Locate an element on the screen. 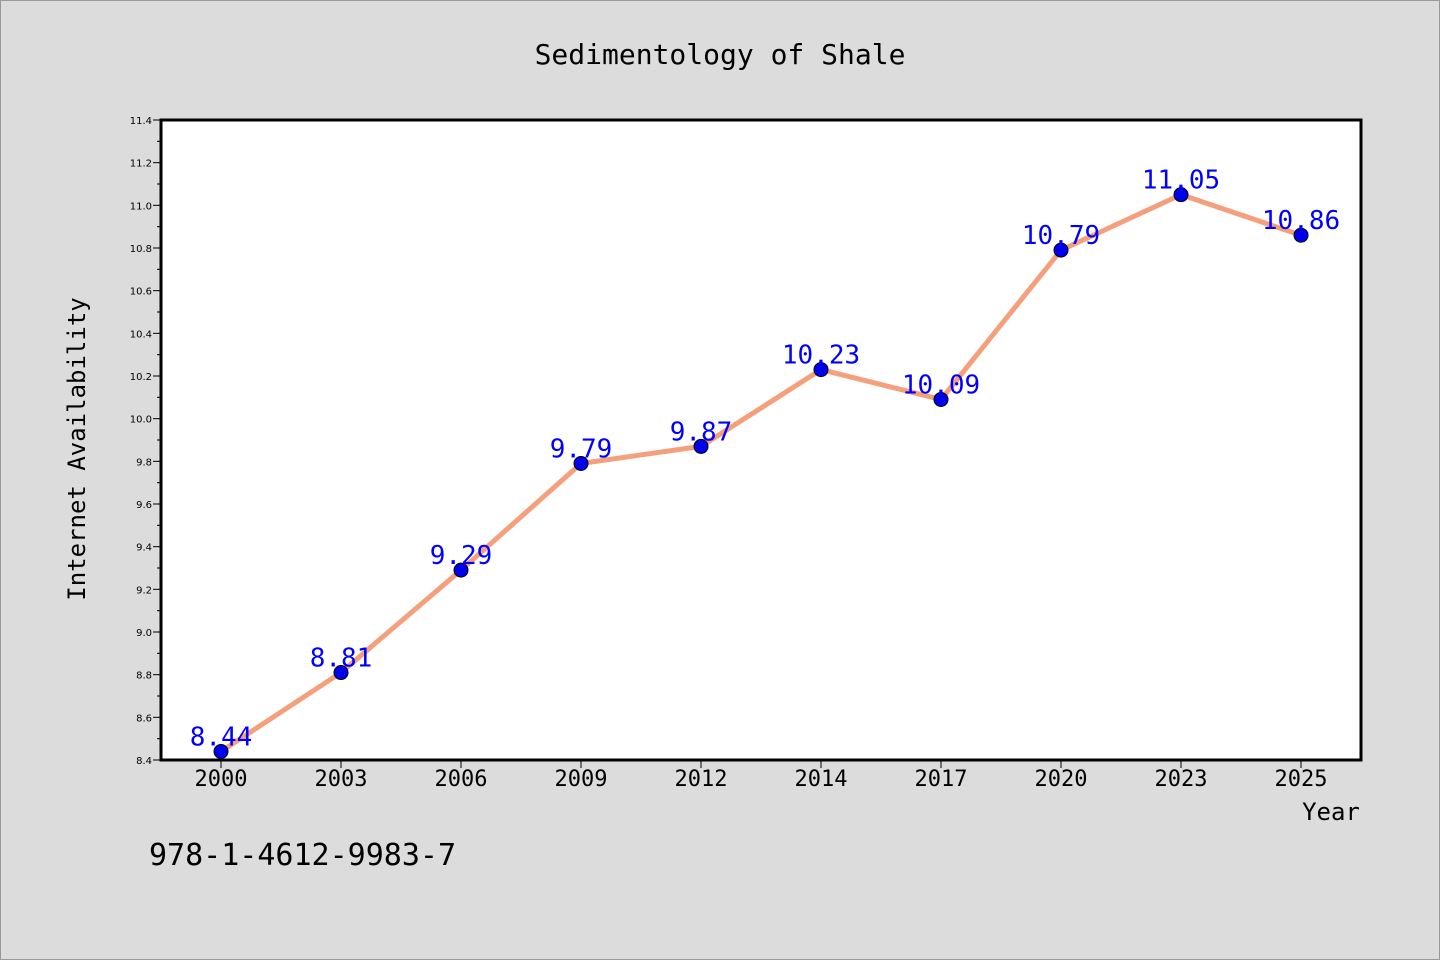  chart-title: Sedimentology of Shale is located at coordinates (720, 54).